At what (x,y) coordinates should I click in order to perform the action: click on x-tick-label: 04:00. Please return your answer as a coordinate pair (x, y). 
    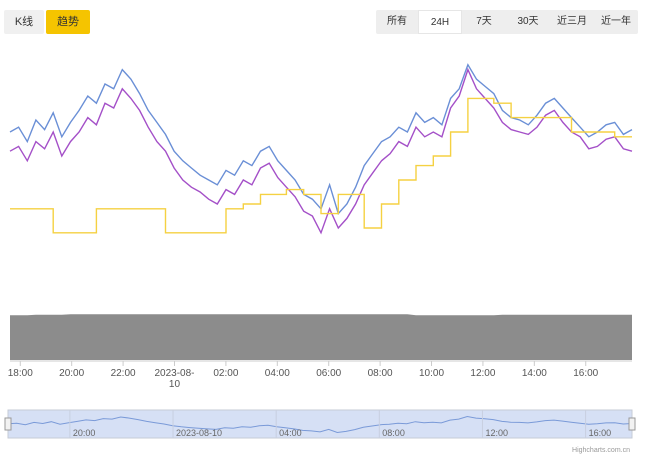
    Looking at the image, I should click on (277, 373).